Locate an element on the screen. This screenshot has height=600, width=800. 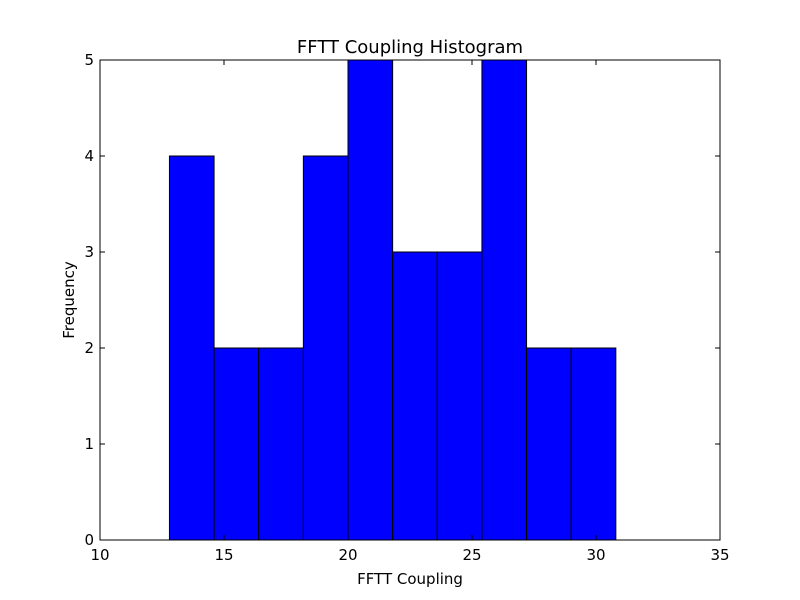
x-tick-label: 15 is located at coordinates (223, 555).